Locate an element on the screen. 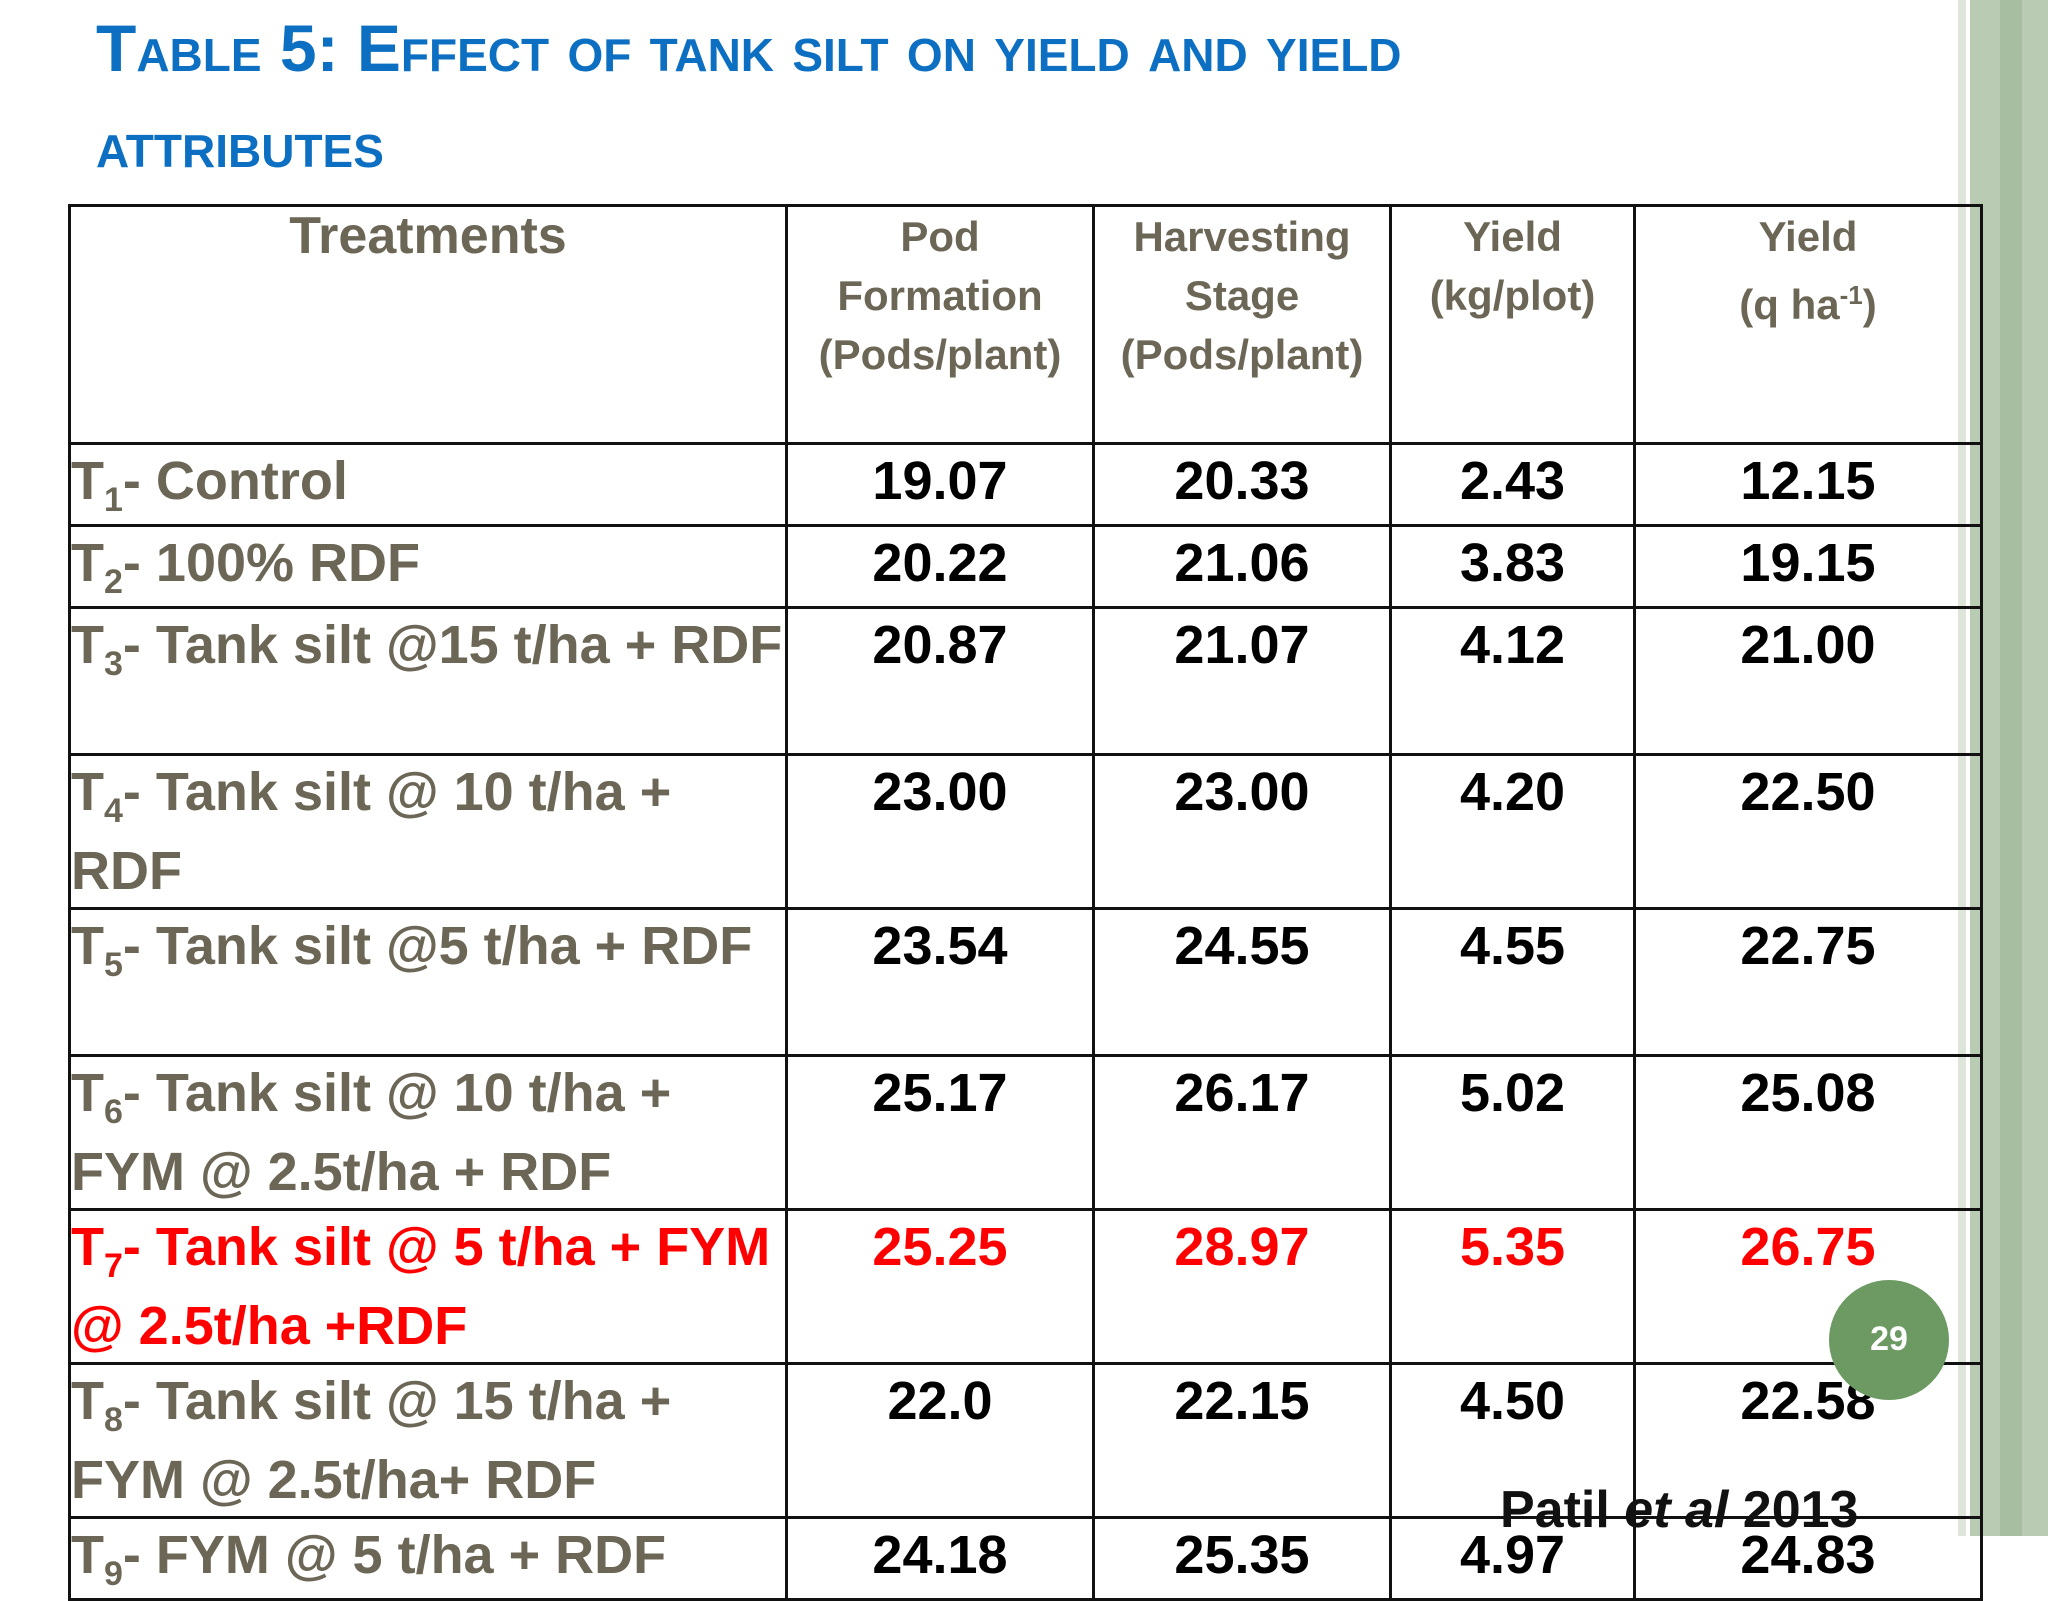 The height and width of the screenshot is (1601, 2048). yield-plot-value: 4.50 is located at coordinates (1512, 1440).